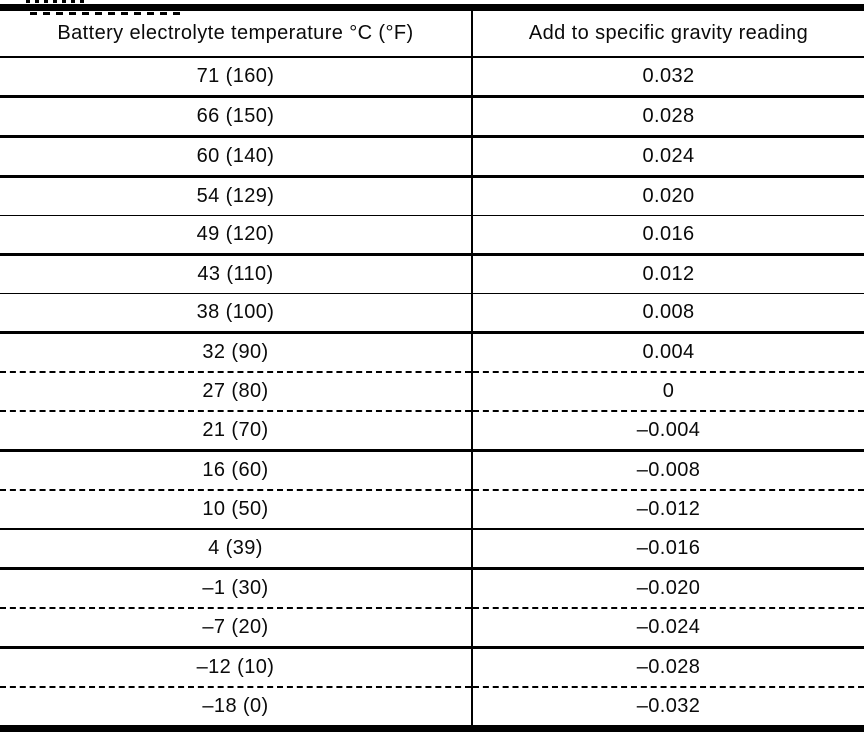 The width and height of the screenshot is (864, 732). Describe the element at coordinates (236, 588) in the screenshot. I see `temperature-cell: –1 (30)` at that location.